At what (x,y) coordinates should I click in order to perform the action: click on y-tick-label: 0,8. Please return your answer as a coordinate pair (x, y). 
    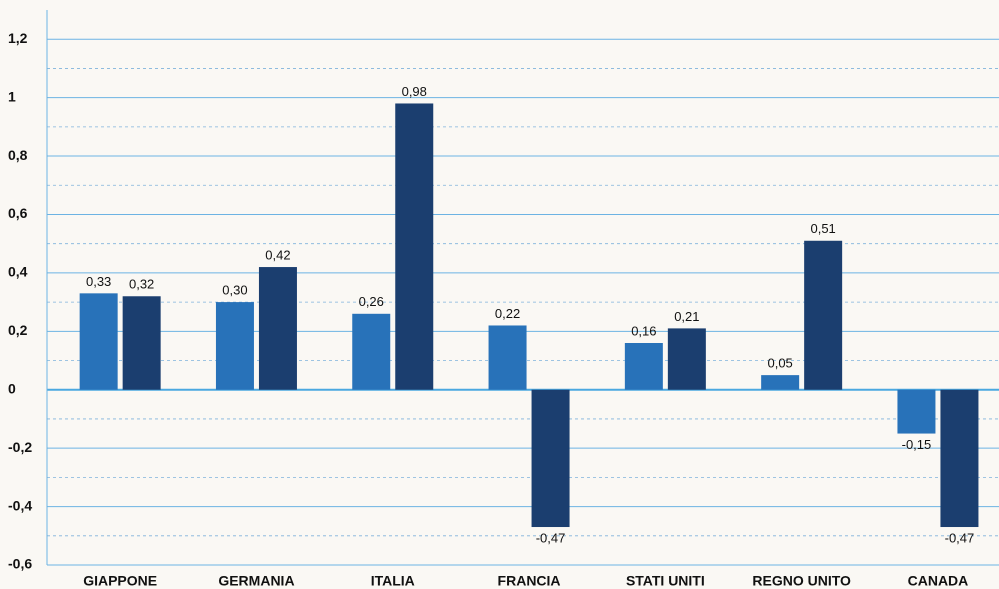
    Looking at the image, I should click on (18, 155).